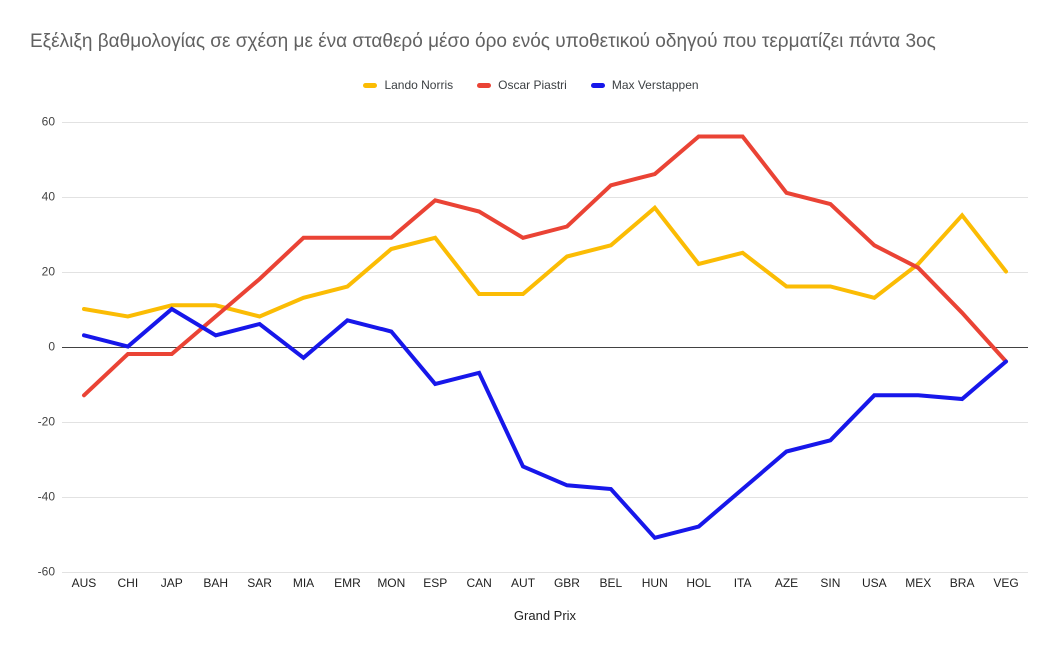  I want to click on svg-text: ITA, so click(743, 583).